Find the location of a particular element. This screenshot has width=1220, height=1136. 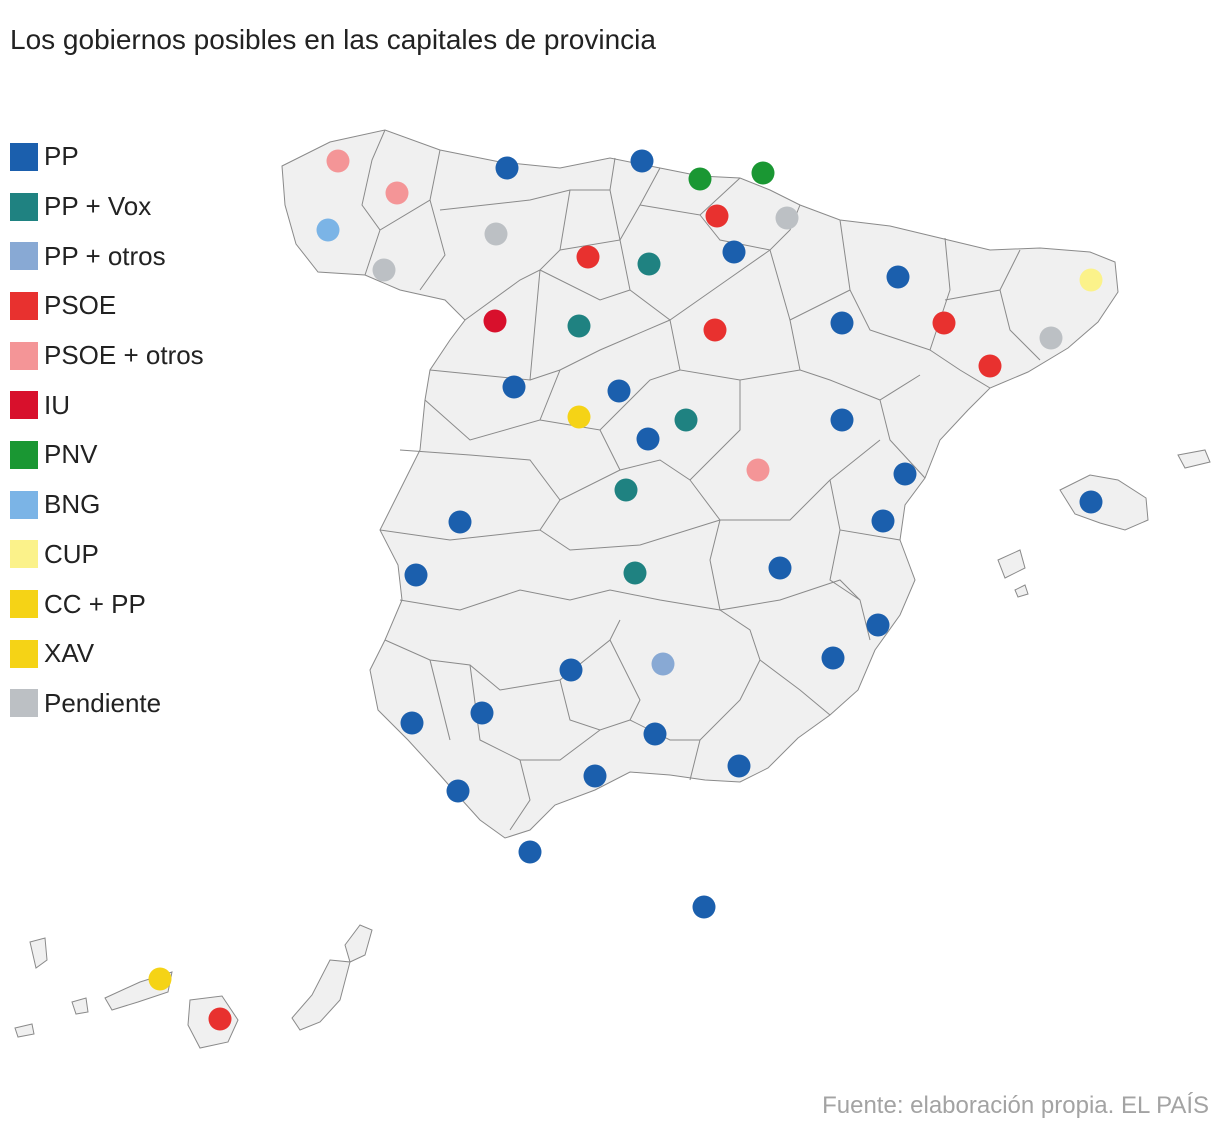

legend-label: PP + Vox is located at coordinates (98, 206).